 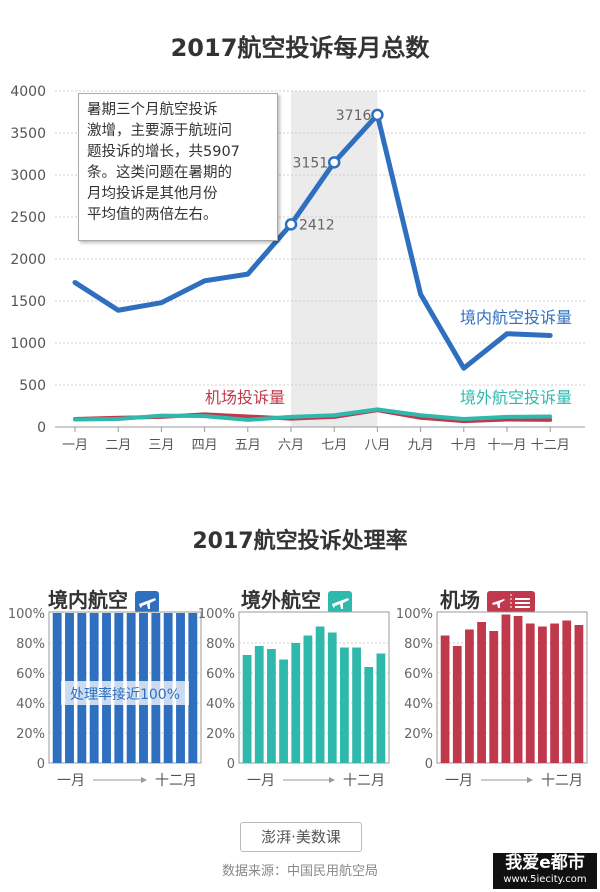 What do you see at coordinates (28, 176) in the screenshot?
I see `y-tick-label: 3000` at bounding box center [28, 176].